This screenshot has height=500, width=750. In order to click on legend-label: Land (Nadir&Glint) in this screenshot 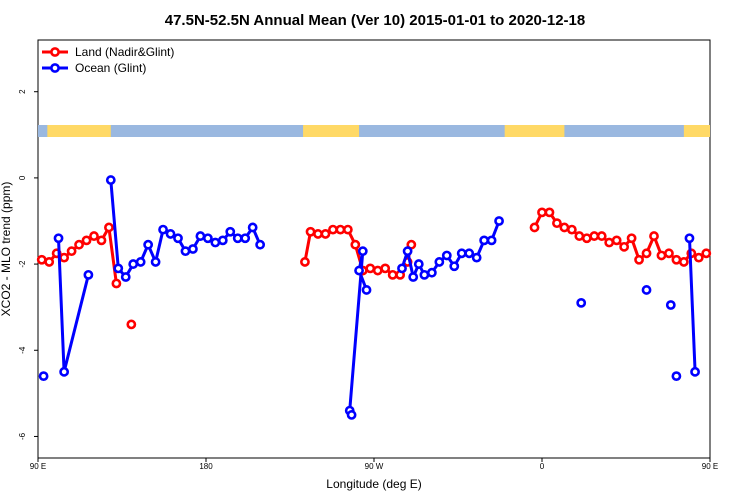, I will do `click(124, 52)`.